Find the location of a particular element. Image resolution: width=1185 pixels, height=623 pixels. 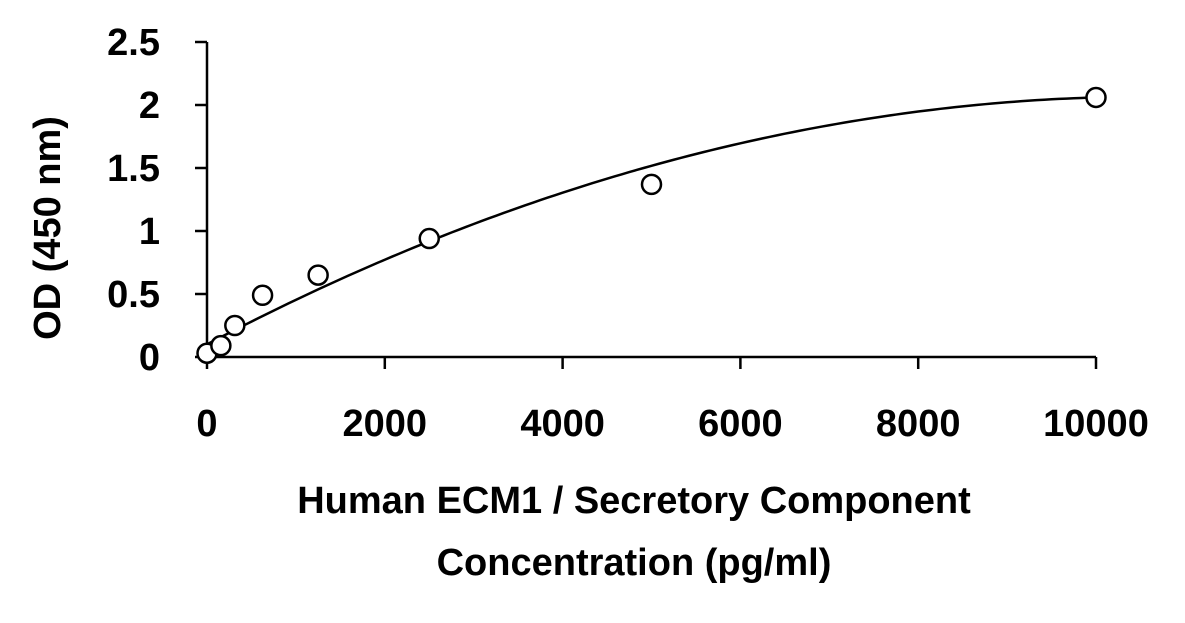

x-tick-label: 6000 is located at coordinates (740, 424).